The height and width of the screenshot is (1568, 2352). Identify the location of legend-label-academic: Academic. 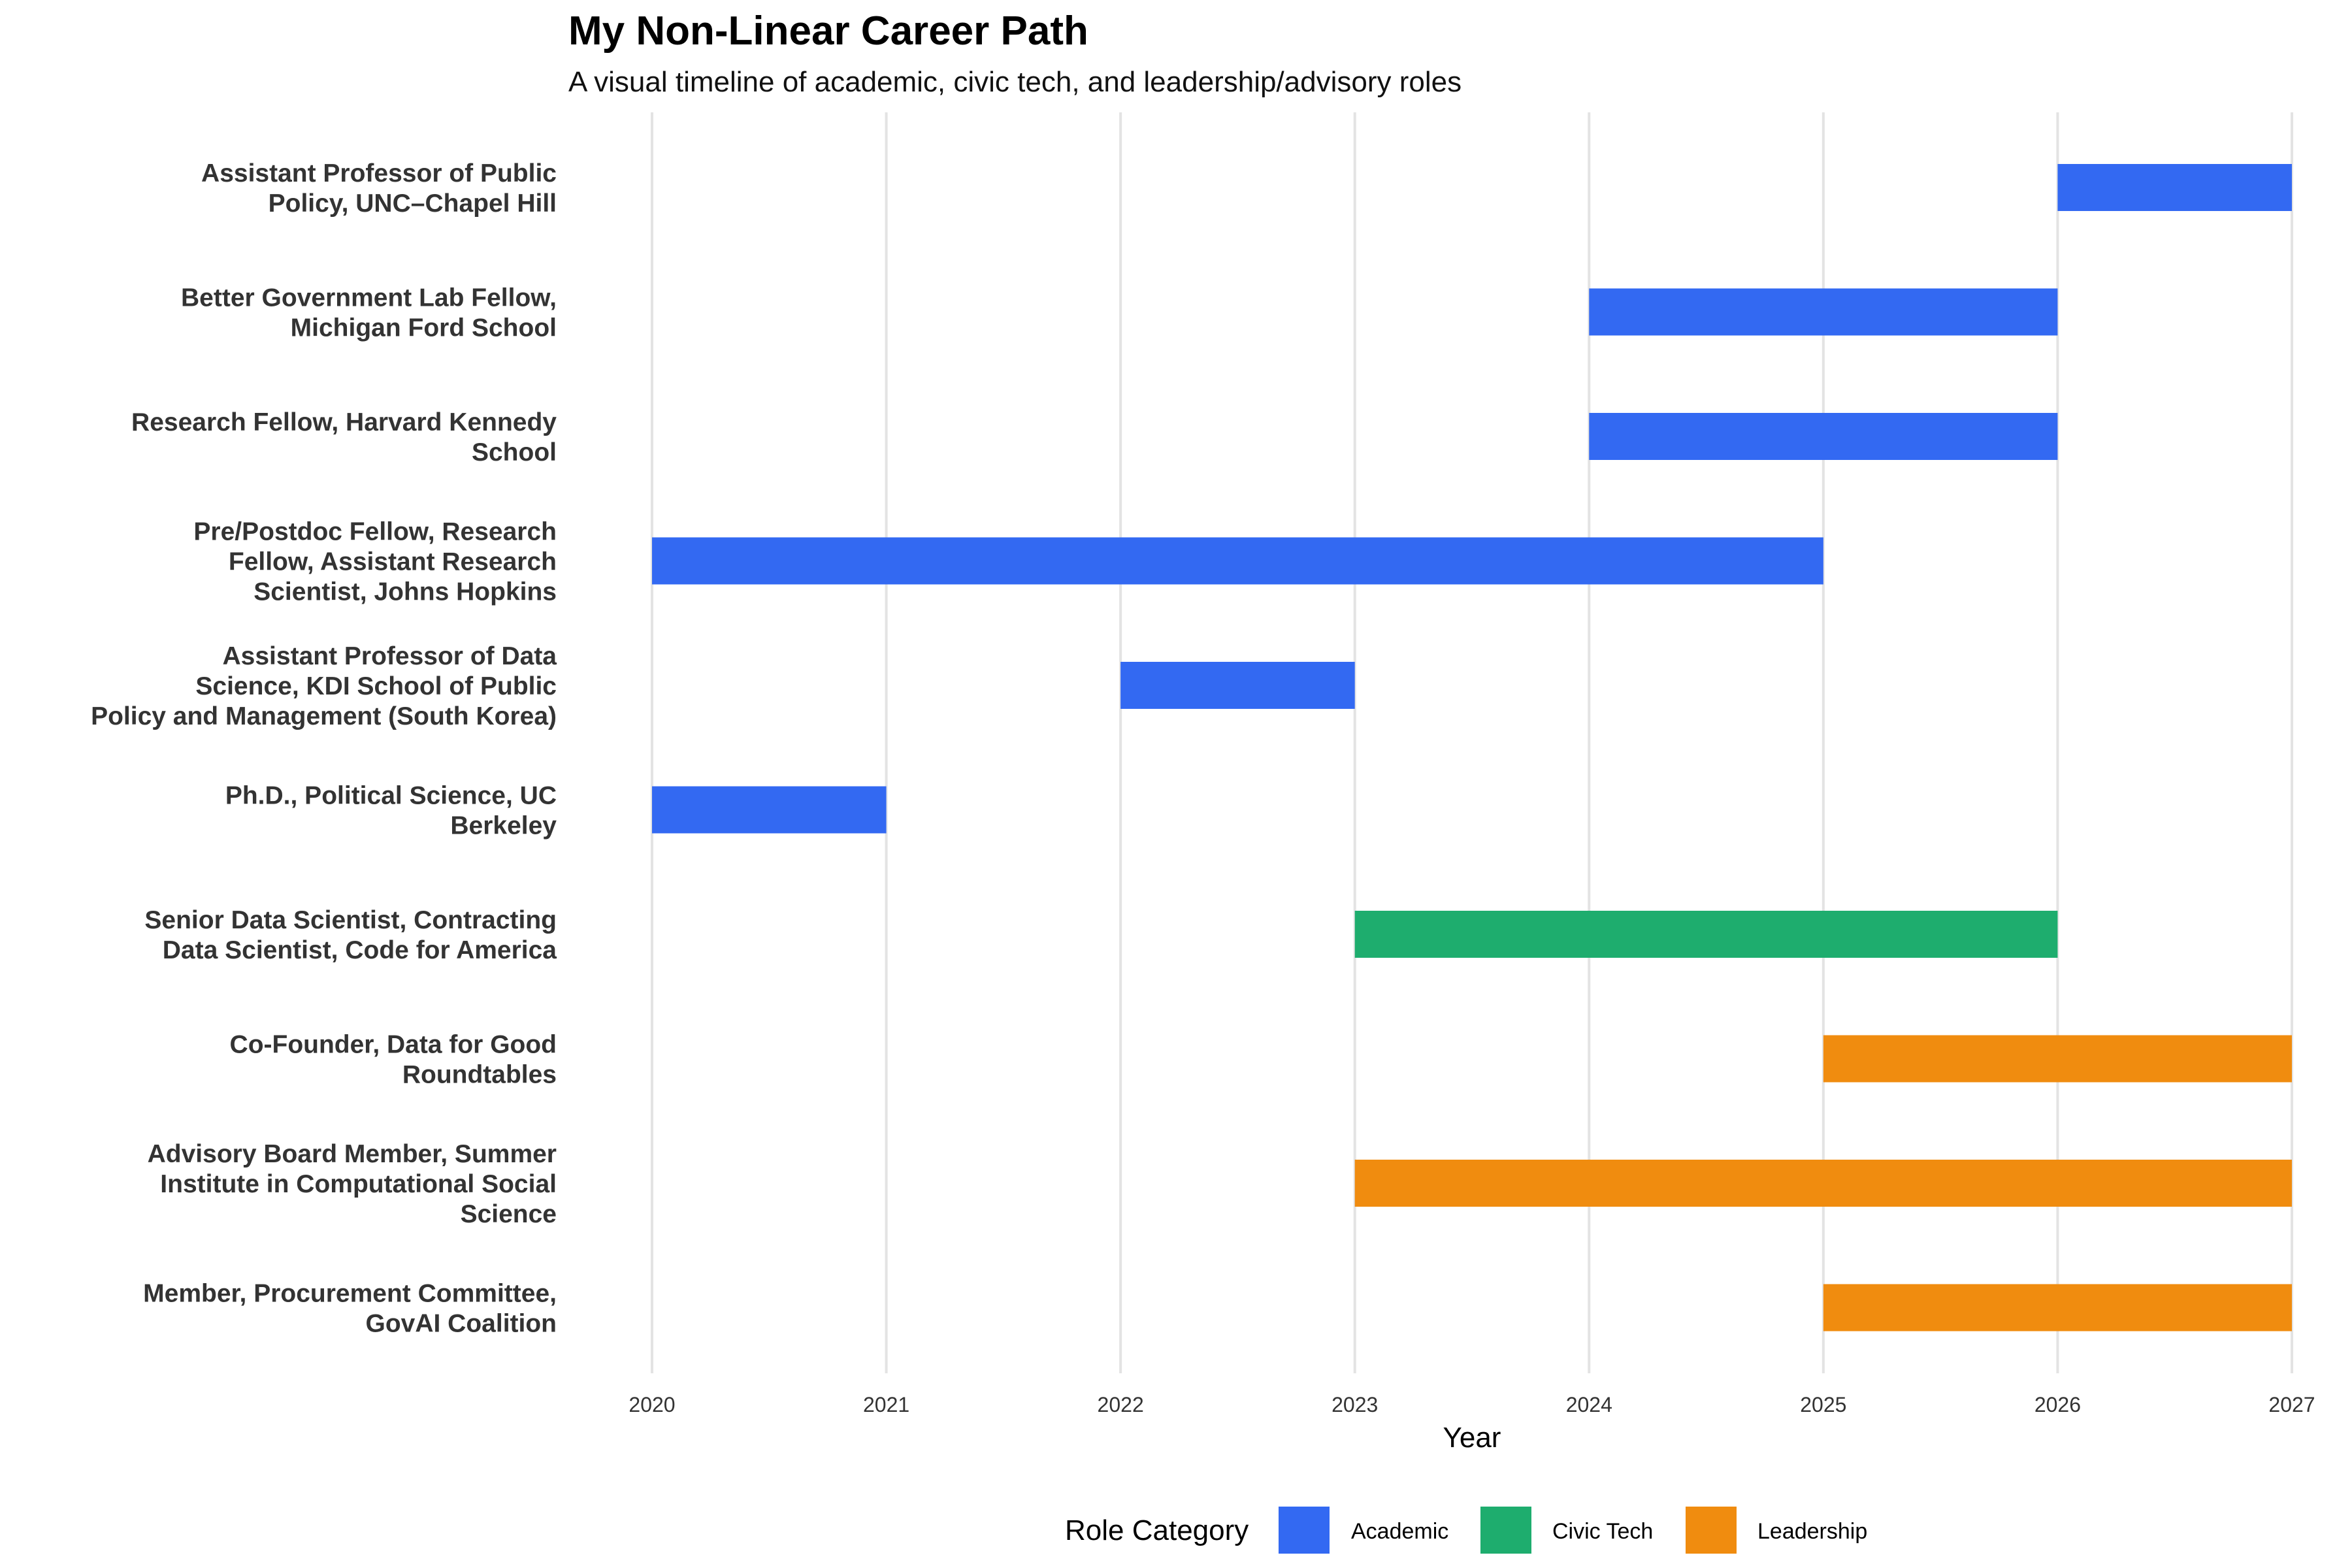
(1399, 1531).